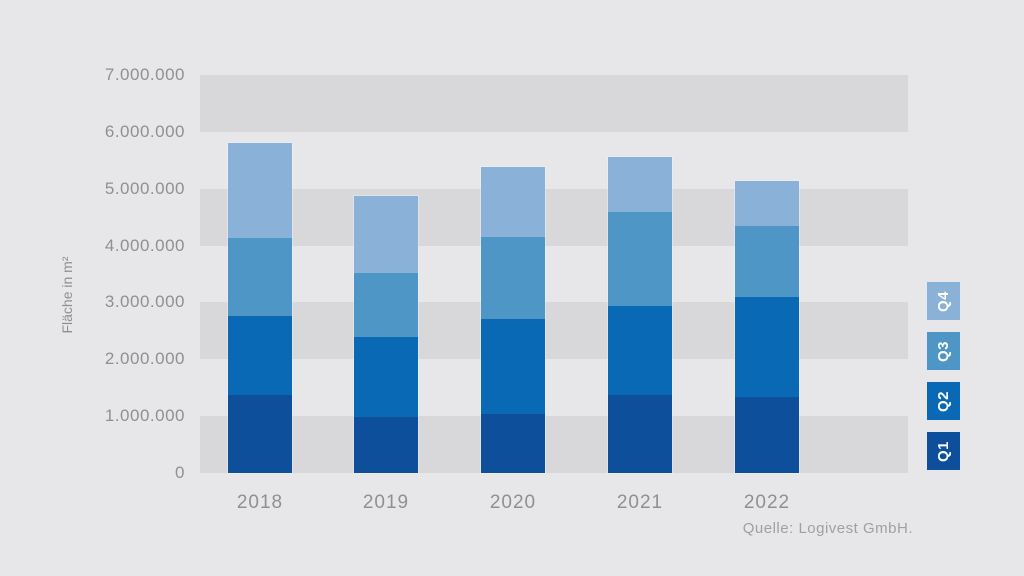 Image resolution: width=1024 pixels, height=576 pixels. Describe the element at coordinates (767, 346) in the screenshot. I see `bar-segment-2022-Q2` at that location.